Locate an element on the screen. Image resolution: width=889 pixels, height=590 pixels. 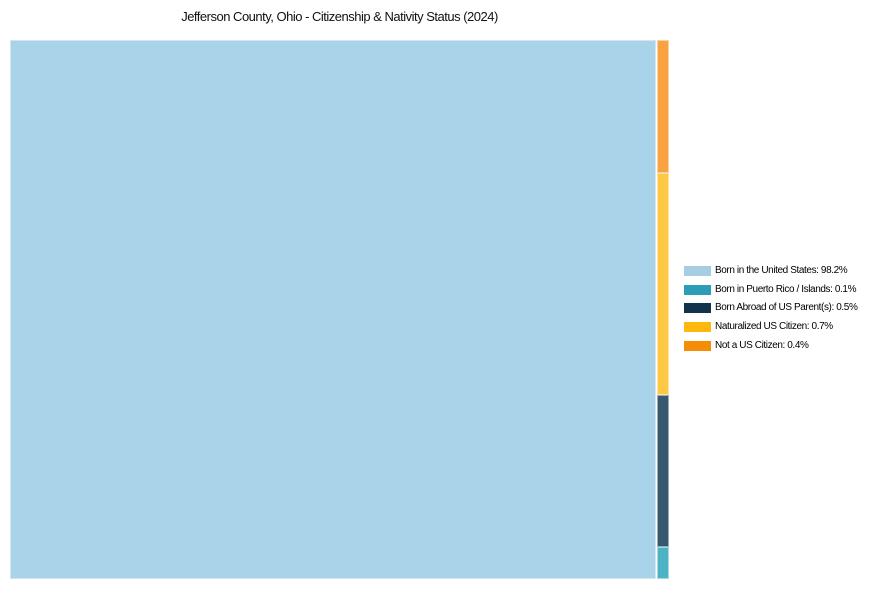
legend-item-naturalized-citizen: Naturalized US Citizen: 0.7% is located at coordinates (770, 327).